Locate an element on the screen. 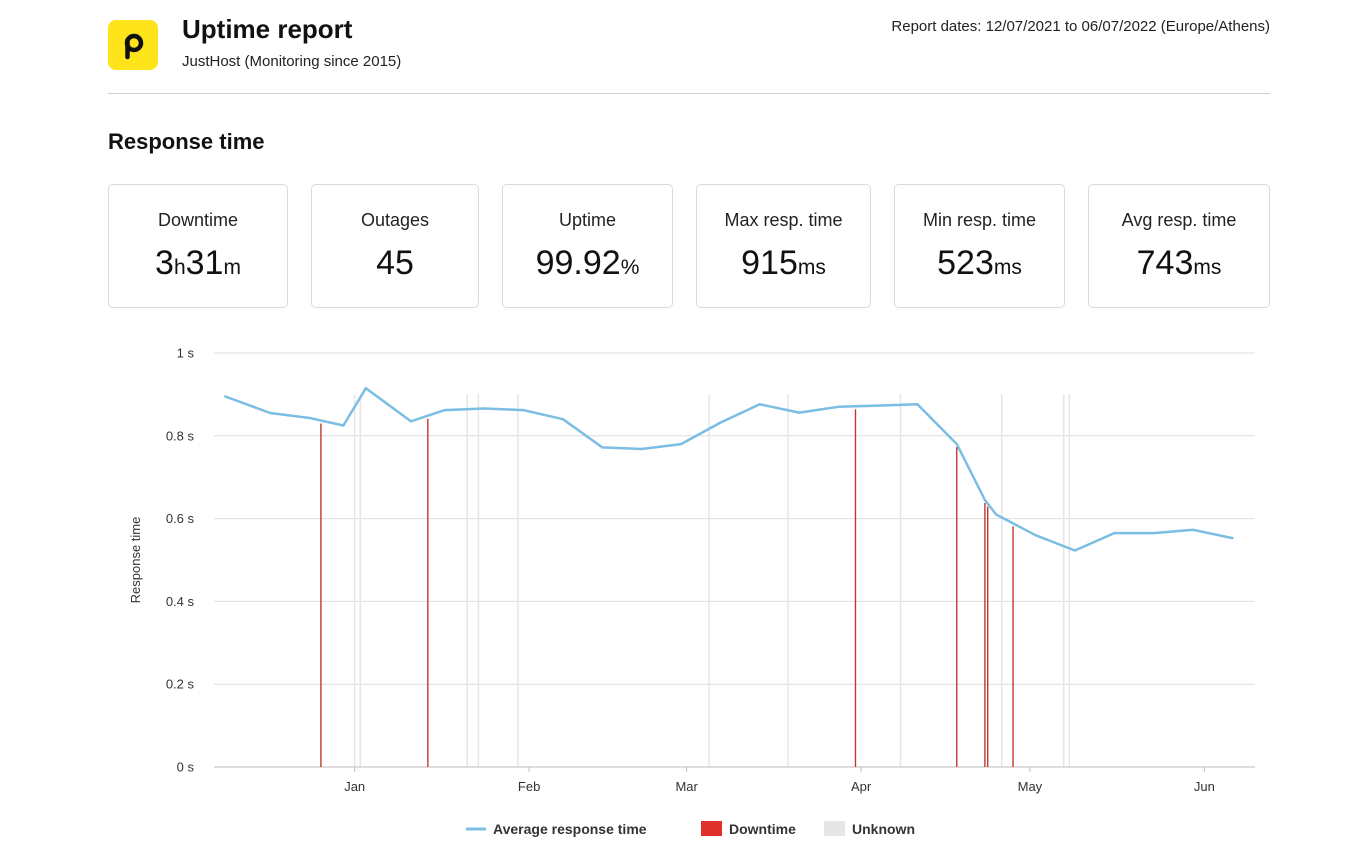 The width and height of the screenshot is (1364, 850). stat-value: 743ms is located at coordinates (1179, 263).